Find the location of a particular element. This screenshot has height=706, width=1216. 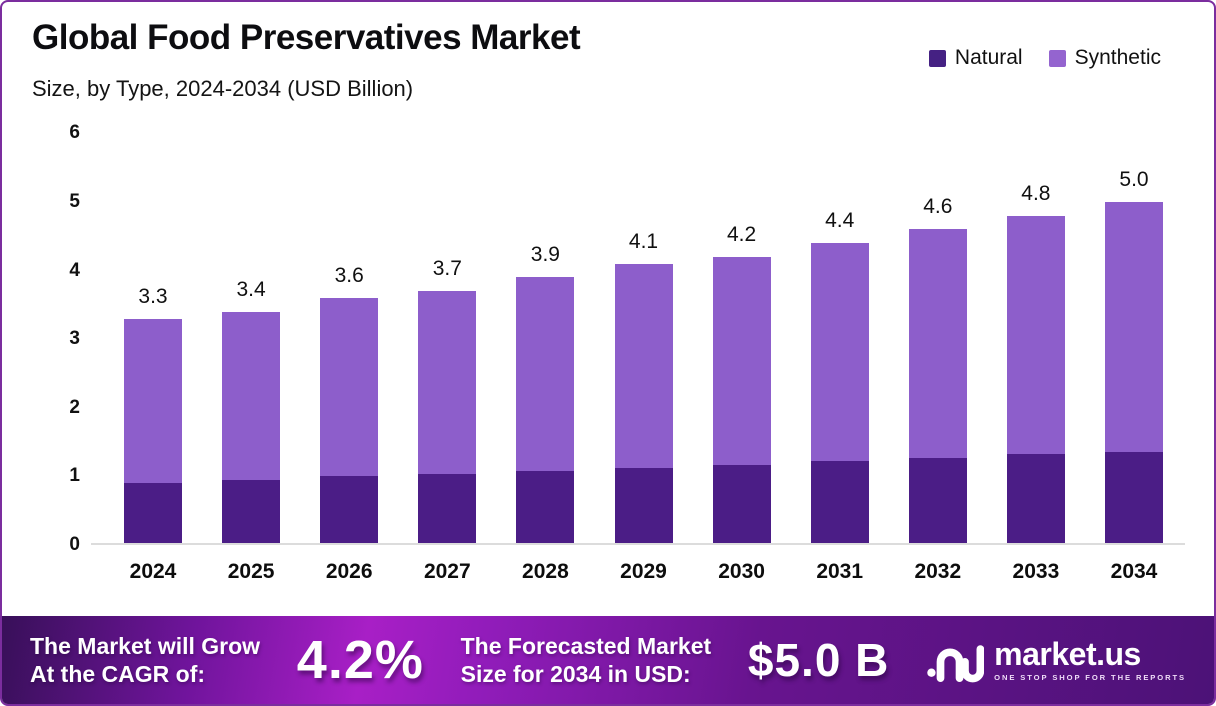

forecast-label-line1: The Forecasted Market is located at coordinates (586, 645).